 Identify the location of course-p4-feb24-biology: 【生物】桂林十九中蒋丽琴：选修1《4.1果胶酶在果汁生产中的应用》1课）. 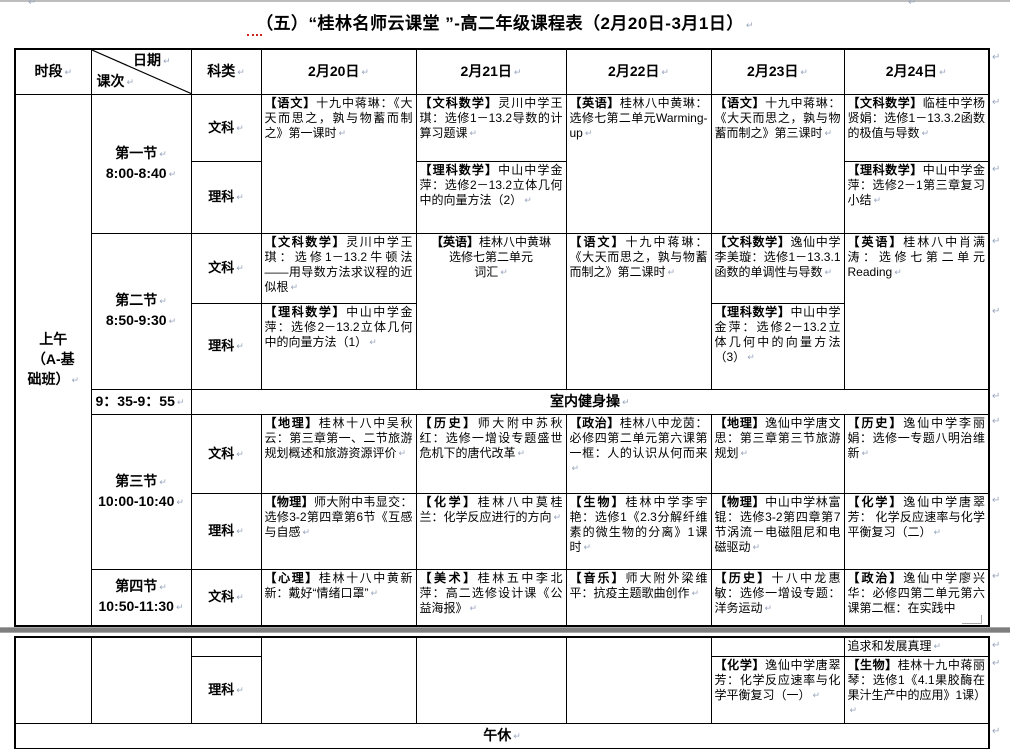
(916, 689).